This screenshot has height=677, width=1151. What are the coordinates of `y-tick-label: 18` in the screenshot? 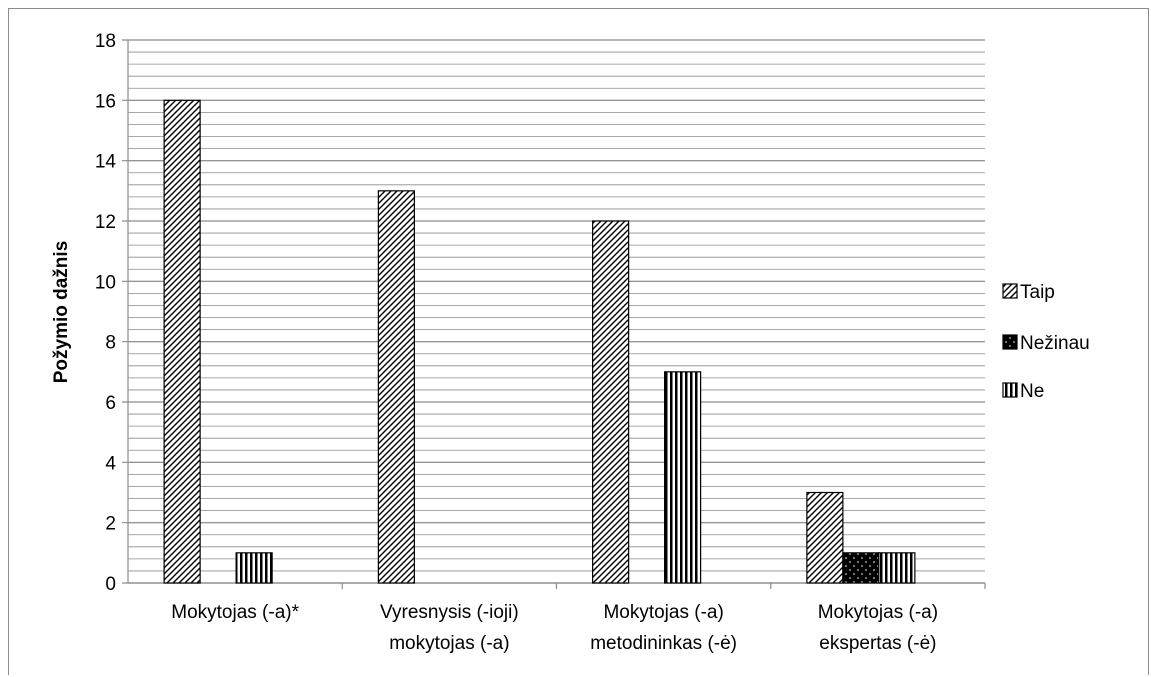 It's located at (105, 41).